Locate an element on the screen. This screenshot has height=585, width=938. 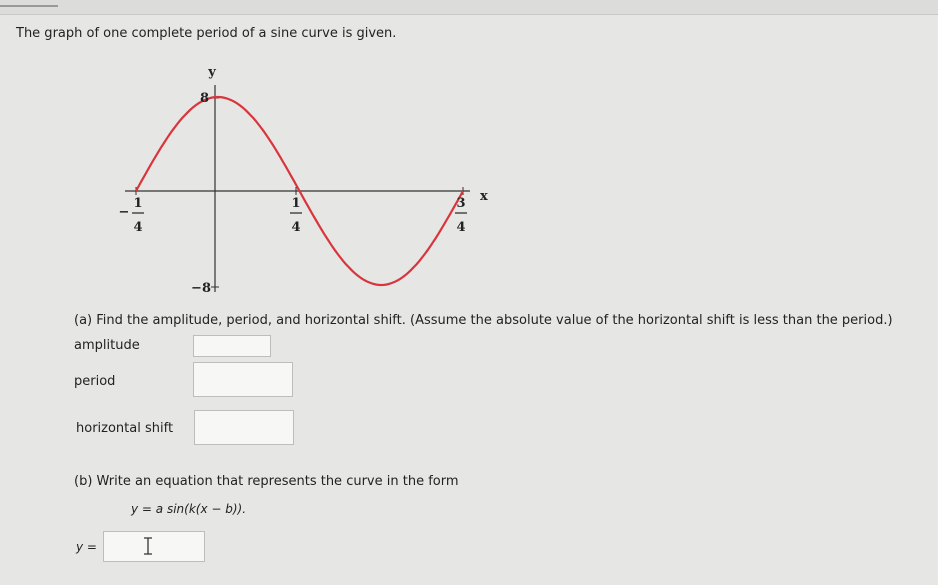
x-axis-label: x is located at coordinates (484, 196).